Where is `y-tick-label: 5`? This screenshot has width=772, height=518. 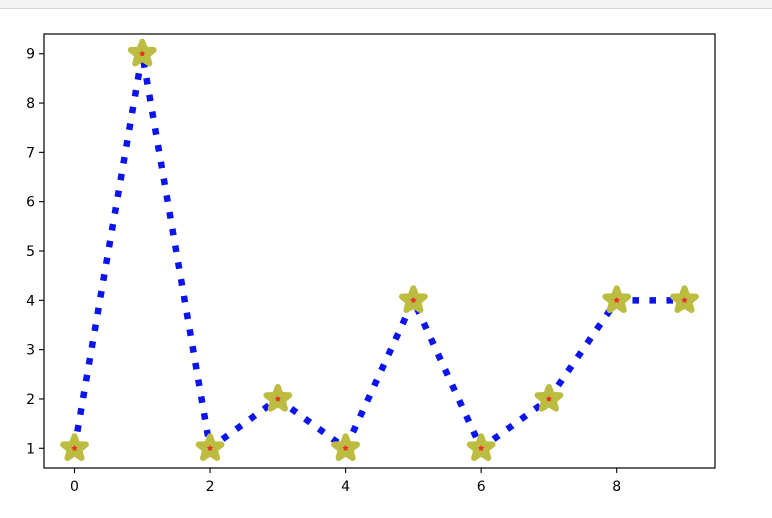 y-tick-label: 5 is located at coordinates (30, 252).